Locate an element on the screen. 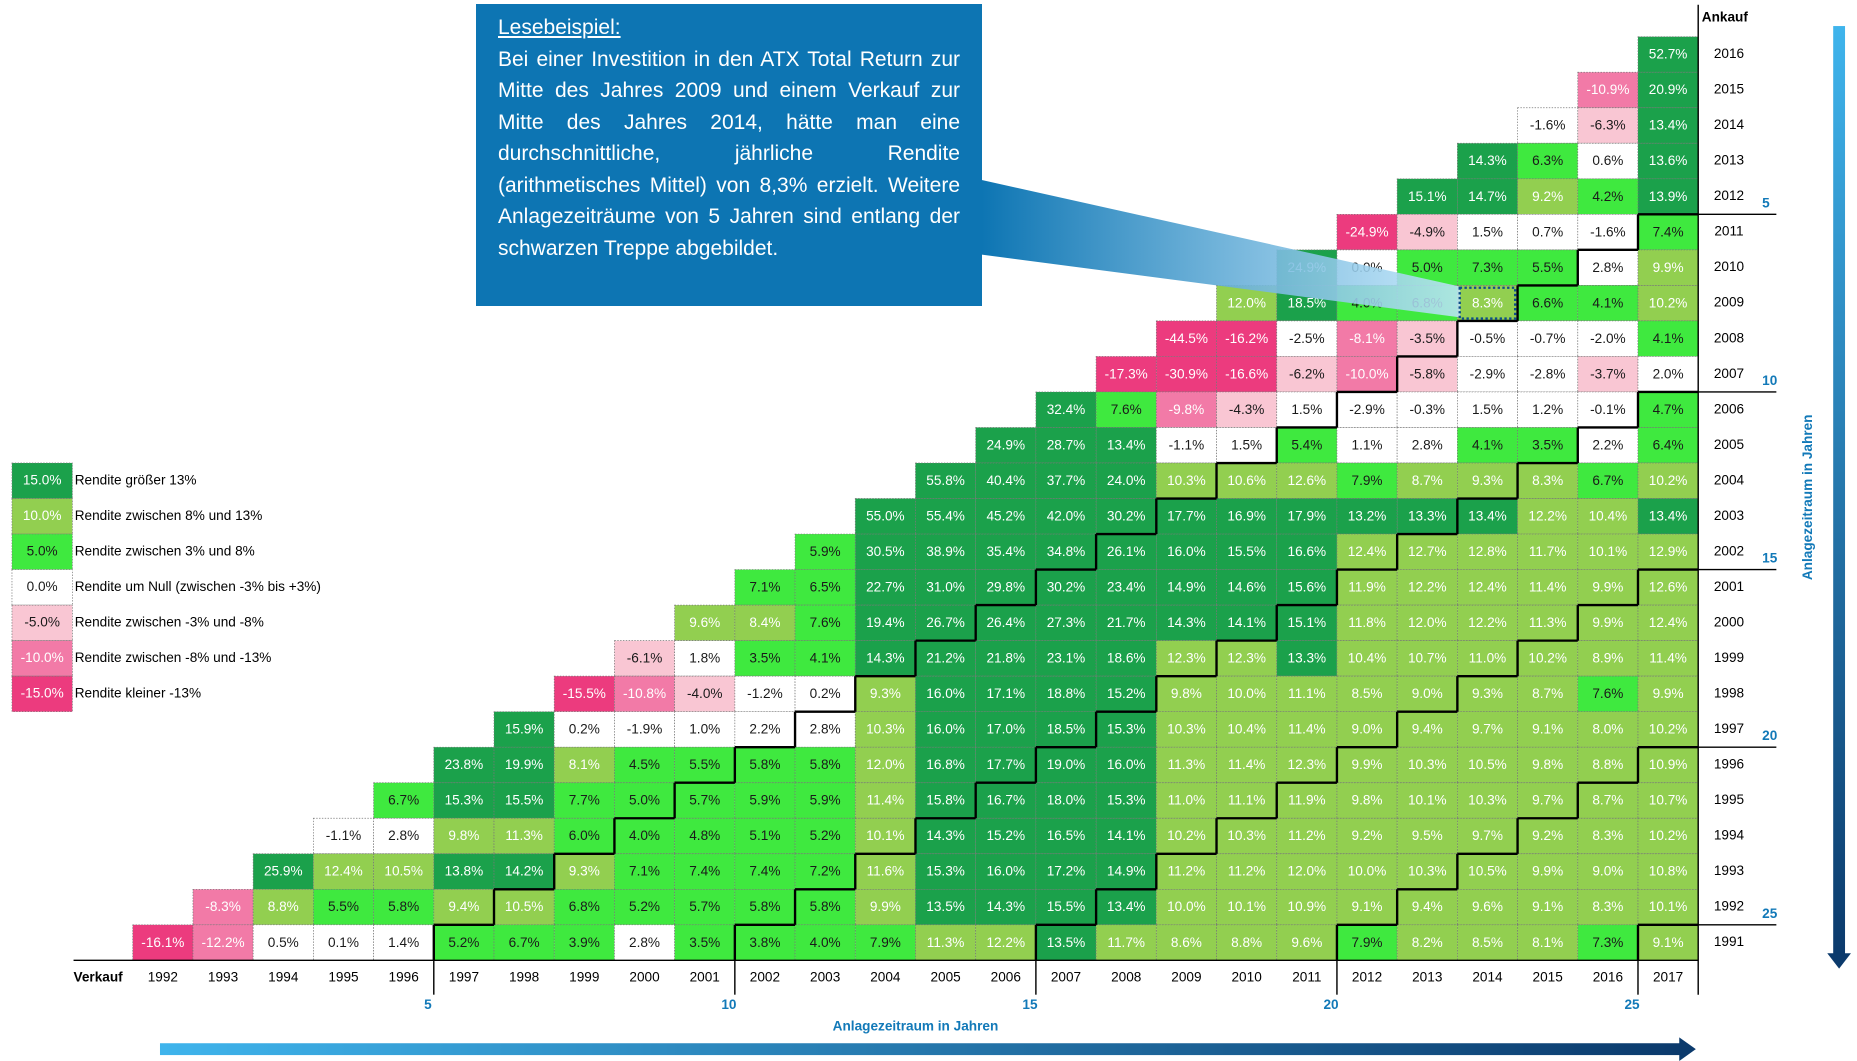 The image size is (1857, 1061). cell-label: 3.9% is located at coordinates (584, 942).